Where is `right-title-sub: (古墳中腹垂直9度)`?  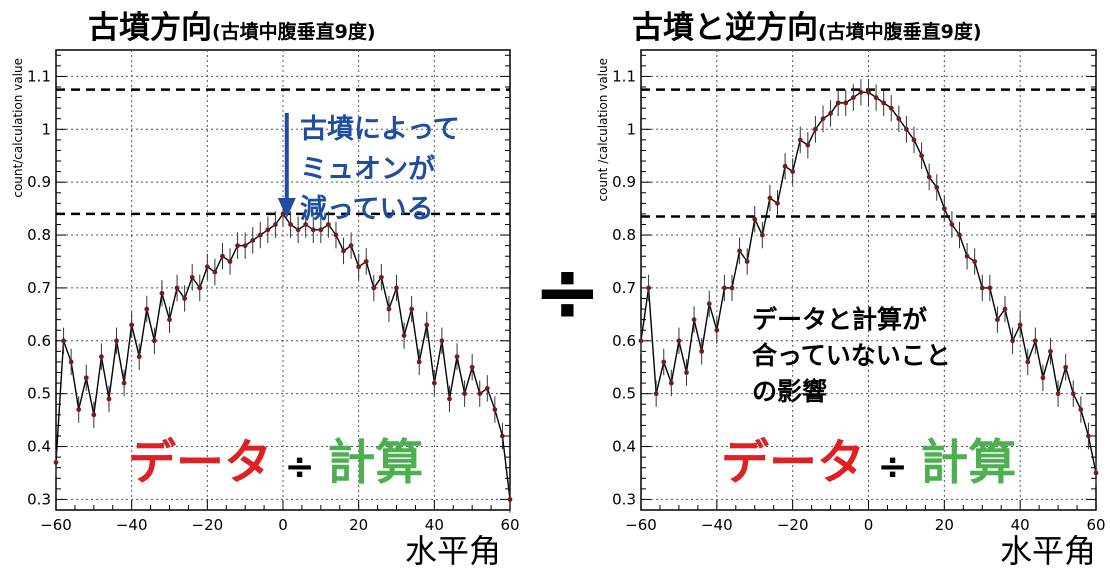 right-title-sub: (古墳中腹垂直9度) is located at coordinates (900, 32).